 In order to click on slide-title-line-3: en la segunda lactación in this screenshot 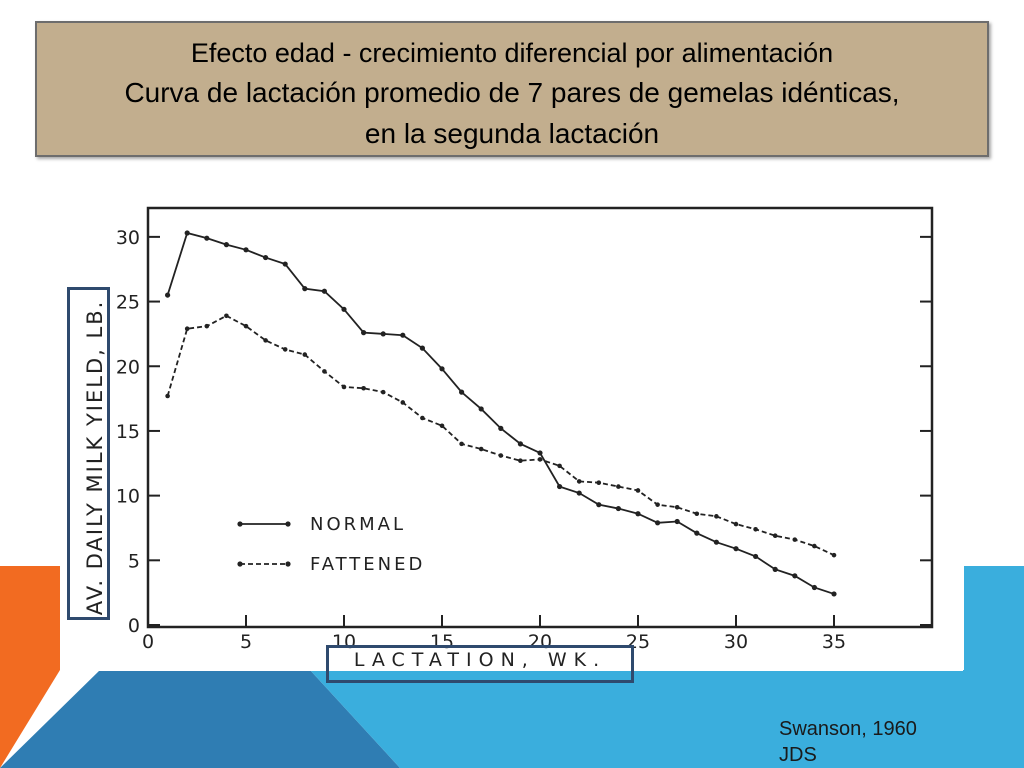, I will do `click(512, 133)`.